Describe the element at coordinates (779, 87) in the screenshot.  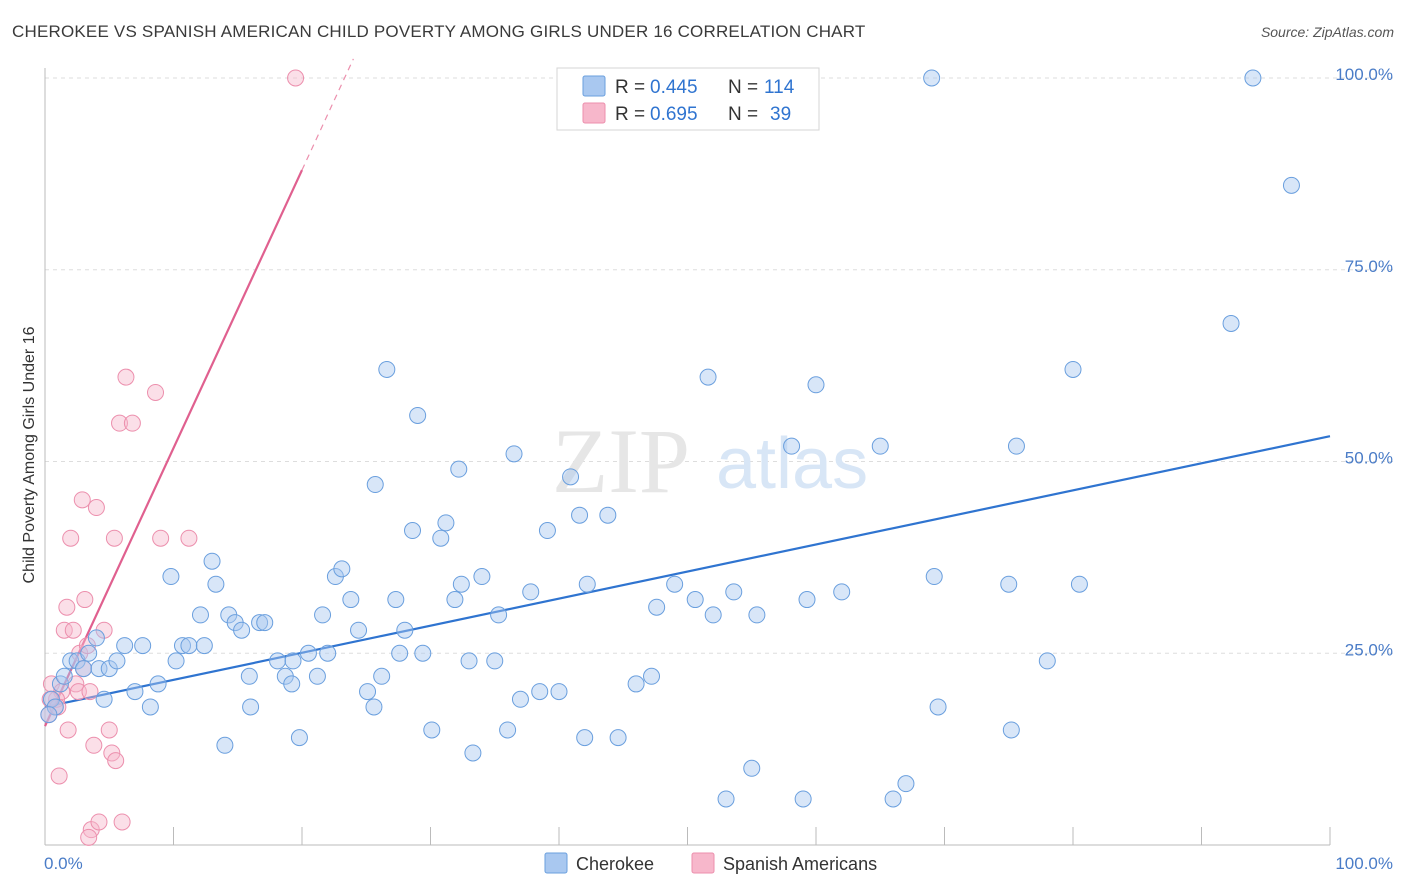
I see `legend-n-value-cherokee: 114` at that location.